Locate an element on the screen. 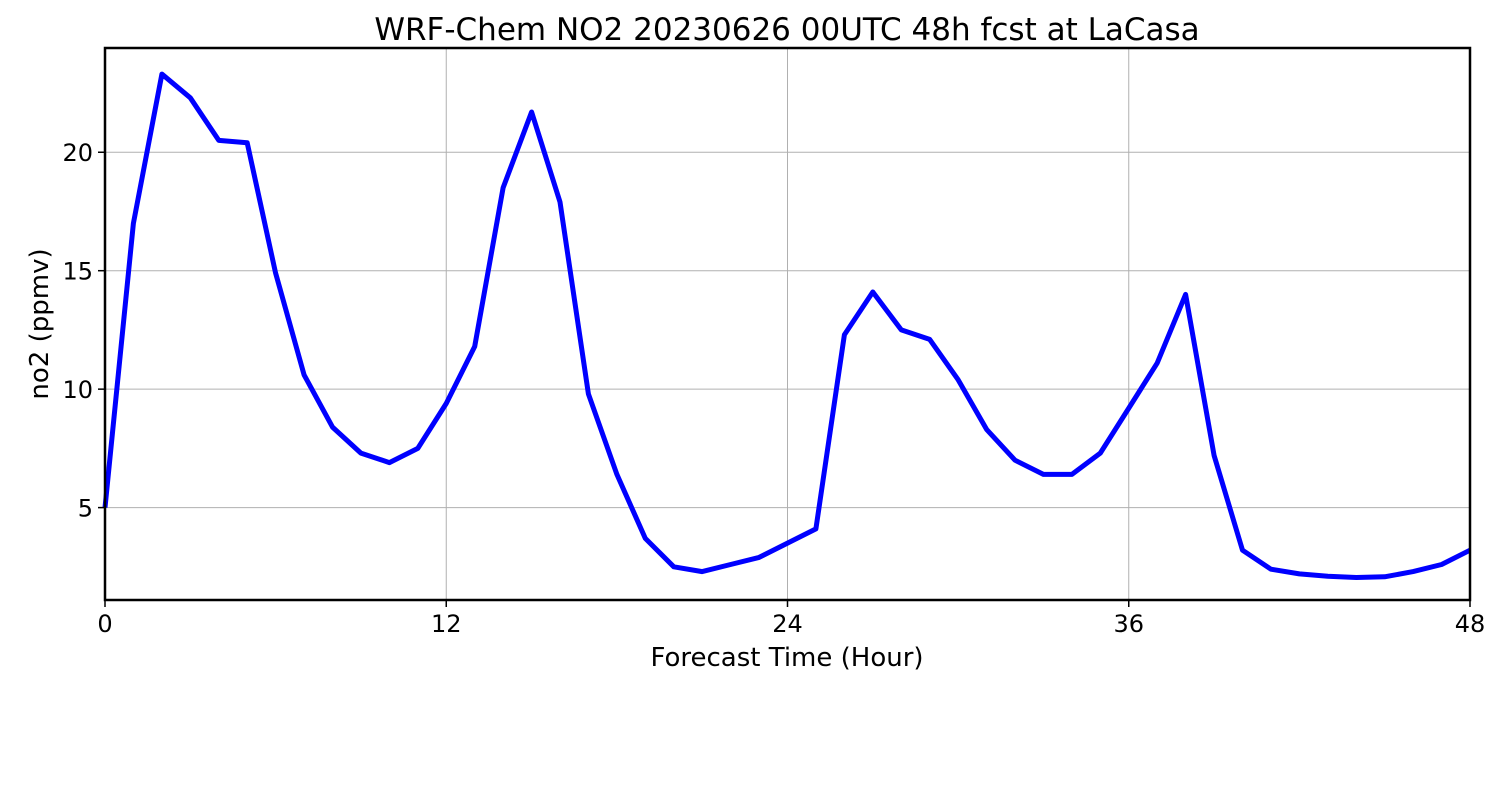 The width and height of the screenshot is (1500, 800). x-tick-label: 0 is located at coordinates (104, 624).